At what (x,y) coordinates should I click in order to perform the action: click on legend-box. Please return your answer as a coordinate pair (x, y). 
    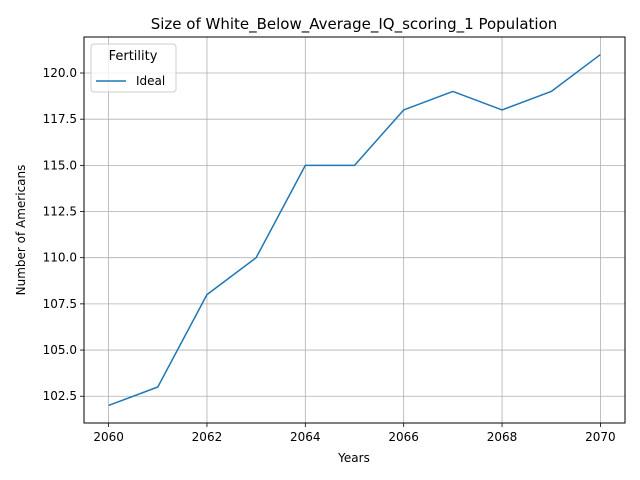
    Looking at the image, I should click on (133, 68).